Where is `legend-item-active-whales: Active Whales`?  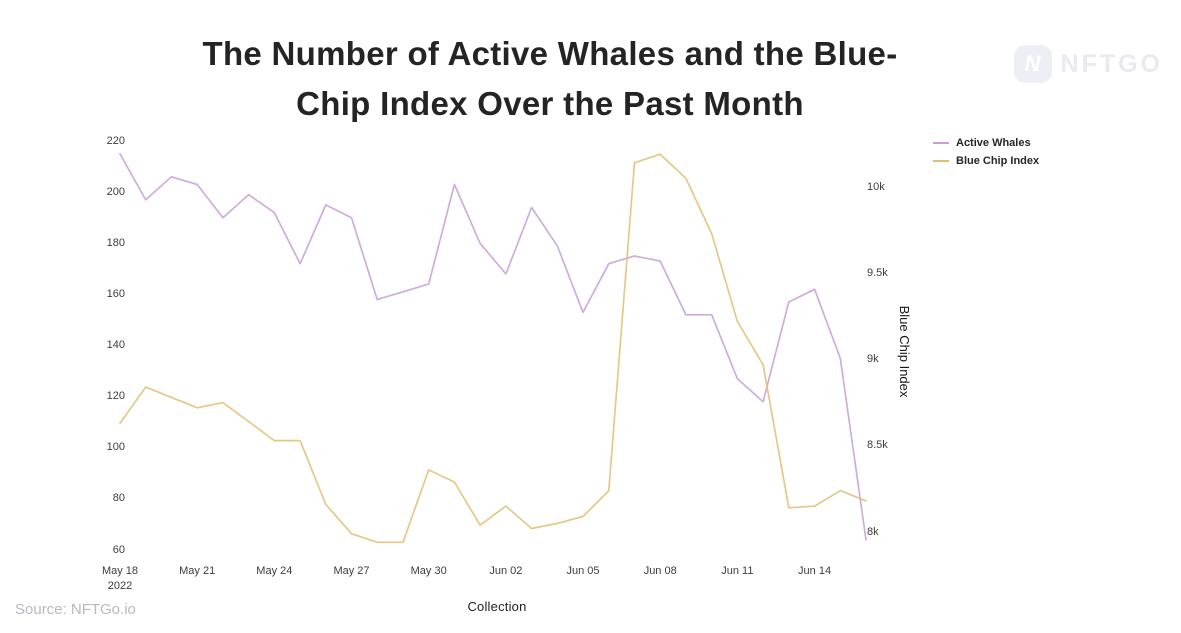 legend-item-active-whales: Active Whales is located at coordinates (986, 142).